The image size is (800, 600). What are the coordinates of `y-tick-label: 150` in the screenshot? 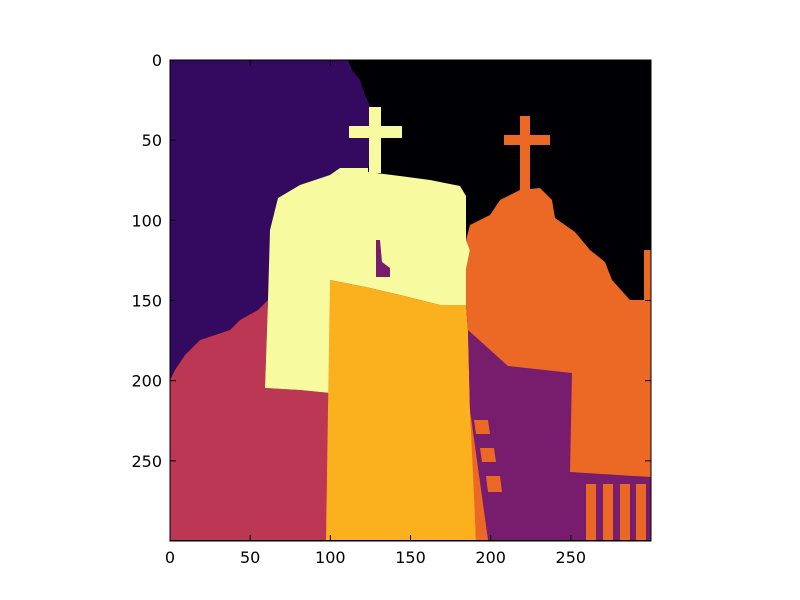 It's located at (146, 301).